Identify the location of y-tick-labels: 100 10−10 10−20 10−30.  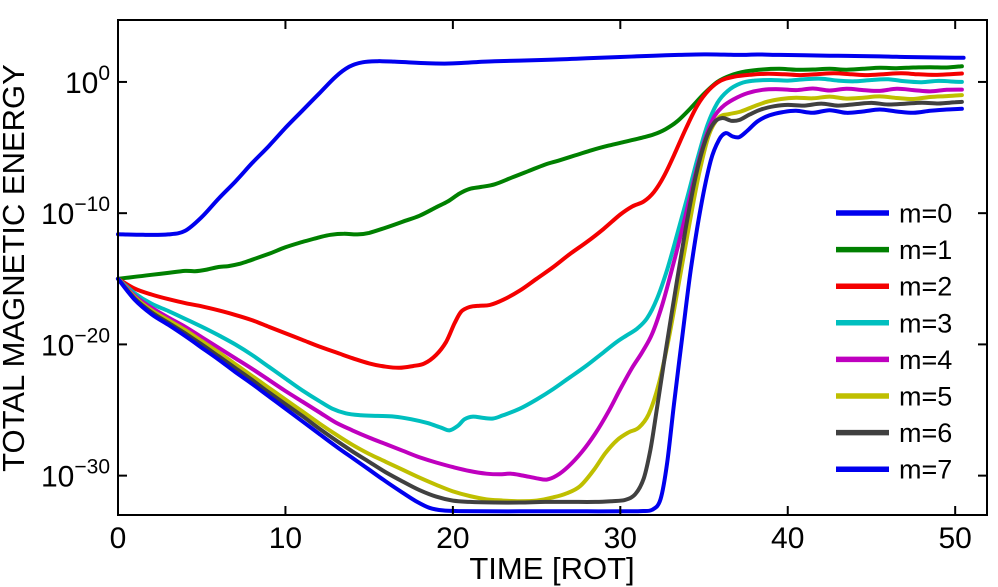
(75, 278).